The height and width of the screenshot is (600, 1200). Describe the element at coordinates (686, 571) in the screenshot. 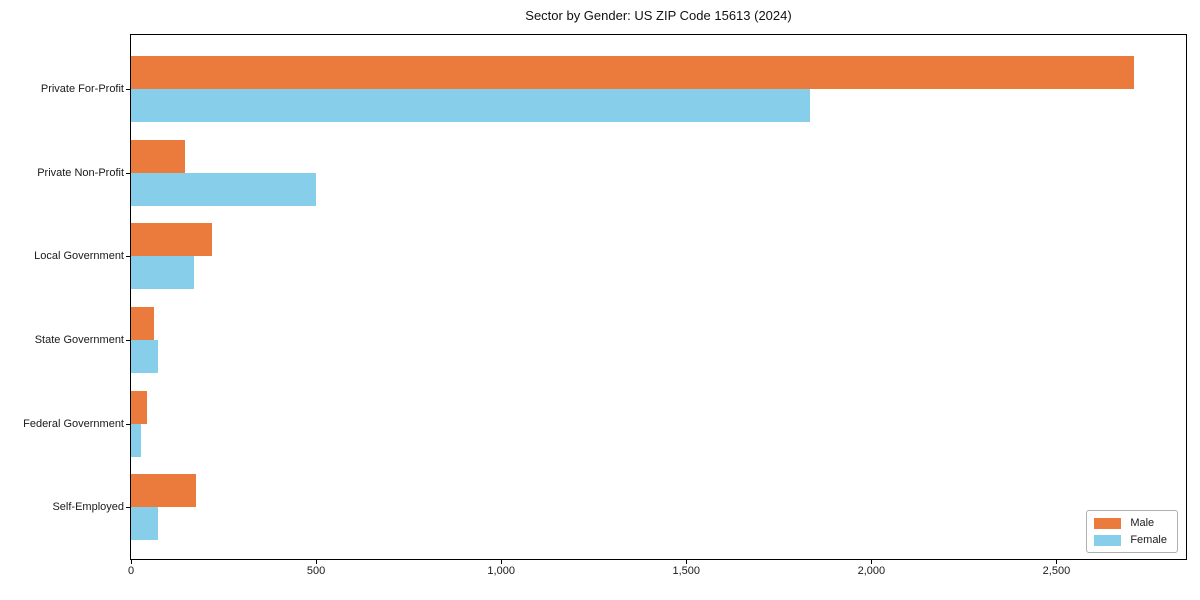

I see `x-tick-label: 1,500` at that location.